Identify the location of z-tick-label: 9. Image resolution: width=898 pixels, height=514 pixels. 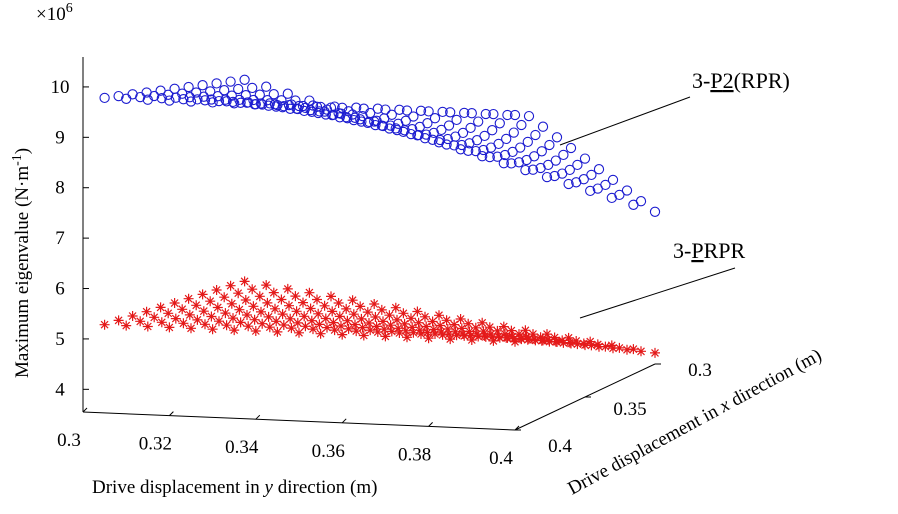
(60, 137).